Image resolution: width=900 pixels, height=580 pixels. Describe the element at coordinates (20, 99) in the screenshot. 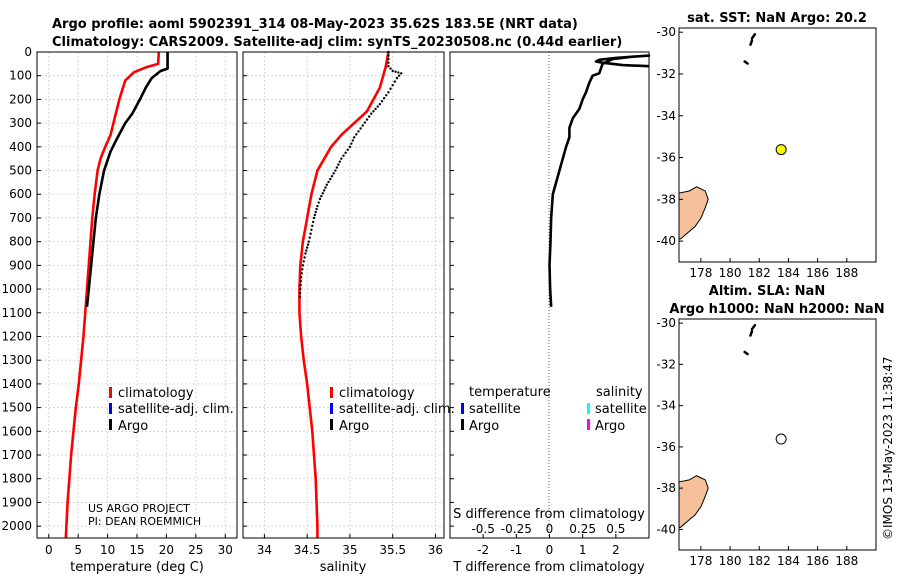

I see `depth-tick-label: 200` at that location.